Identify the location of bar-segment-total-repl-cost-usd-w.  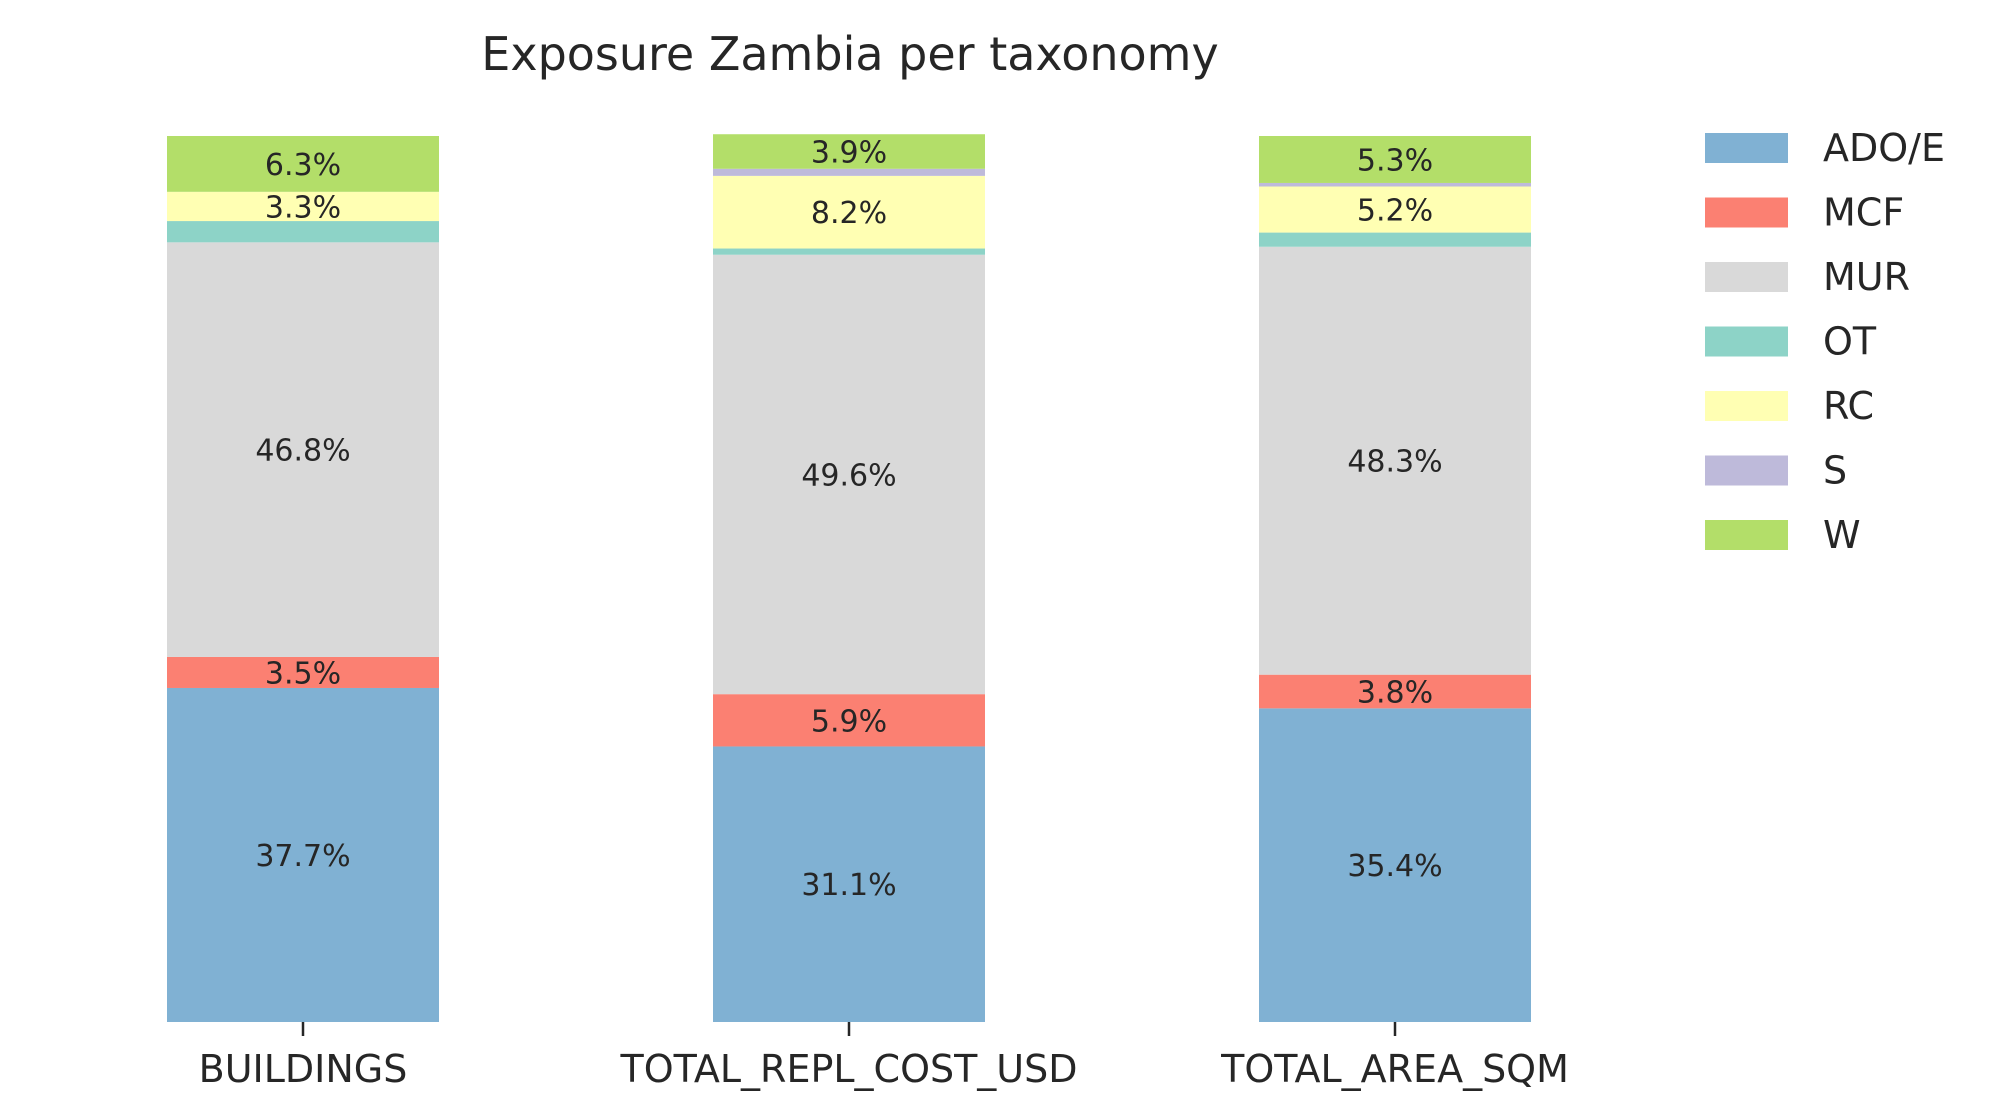
(849, 151).